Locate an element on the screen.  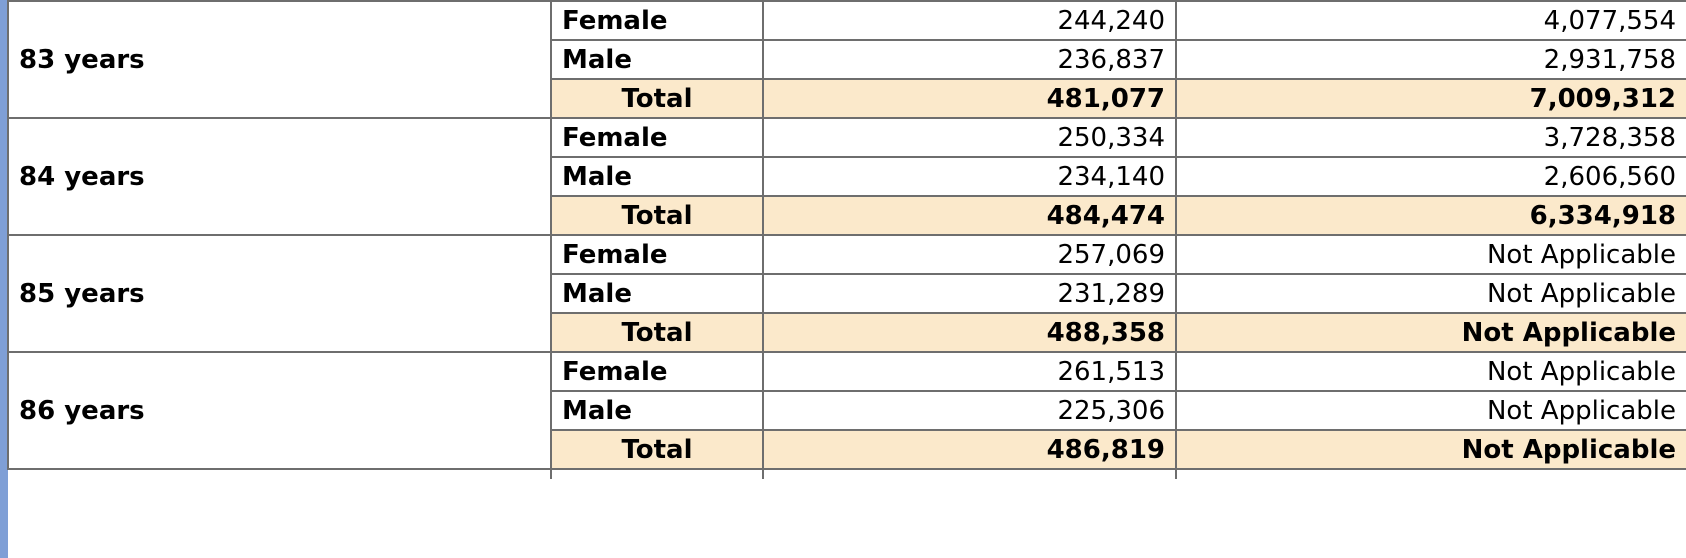
total-value-cell: 484,474 is located at coordinates (969, 215).